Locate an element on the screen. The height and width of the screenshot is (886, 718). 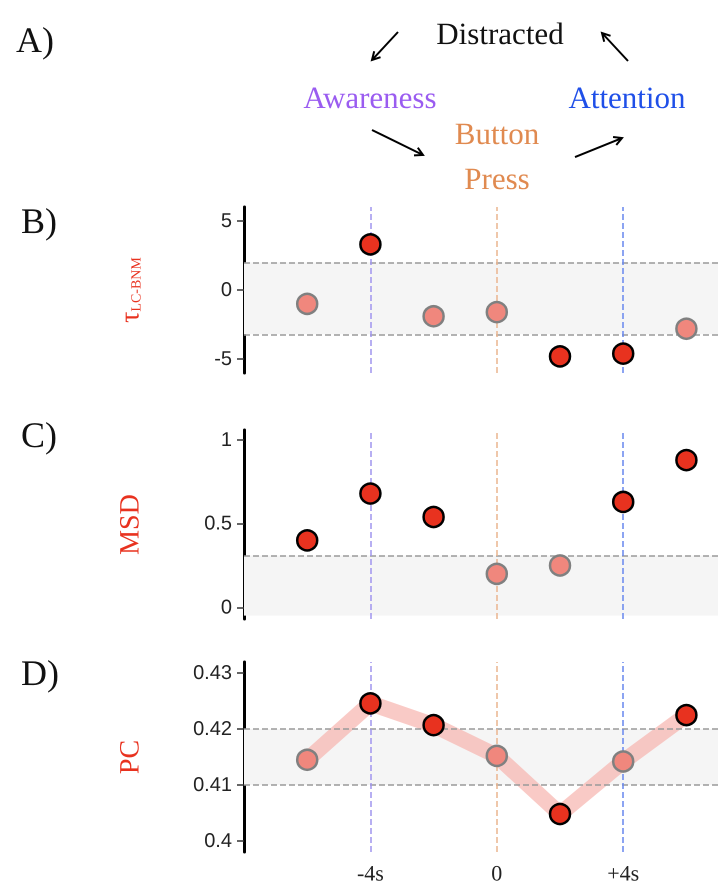
chart-title: D) is located at coordinates (40, 673).